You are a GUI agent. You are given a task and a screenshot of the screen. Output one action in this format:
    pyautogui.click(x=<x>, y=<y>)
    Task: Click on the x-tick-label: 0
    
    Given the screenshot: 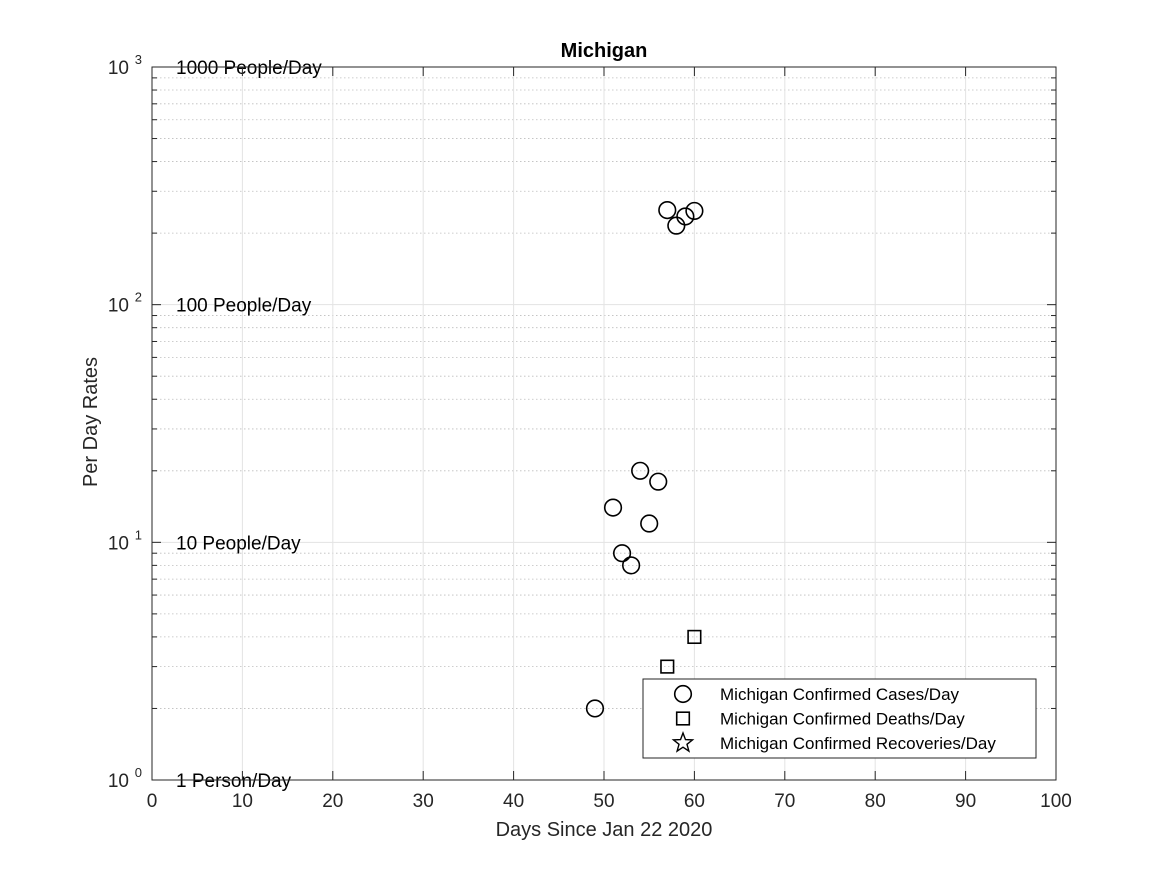 What is the action you would take?
    pyautogui.click(x=152, y=801)
    